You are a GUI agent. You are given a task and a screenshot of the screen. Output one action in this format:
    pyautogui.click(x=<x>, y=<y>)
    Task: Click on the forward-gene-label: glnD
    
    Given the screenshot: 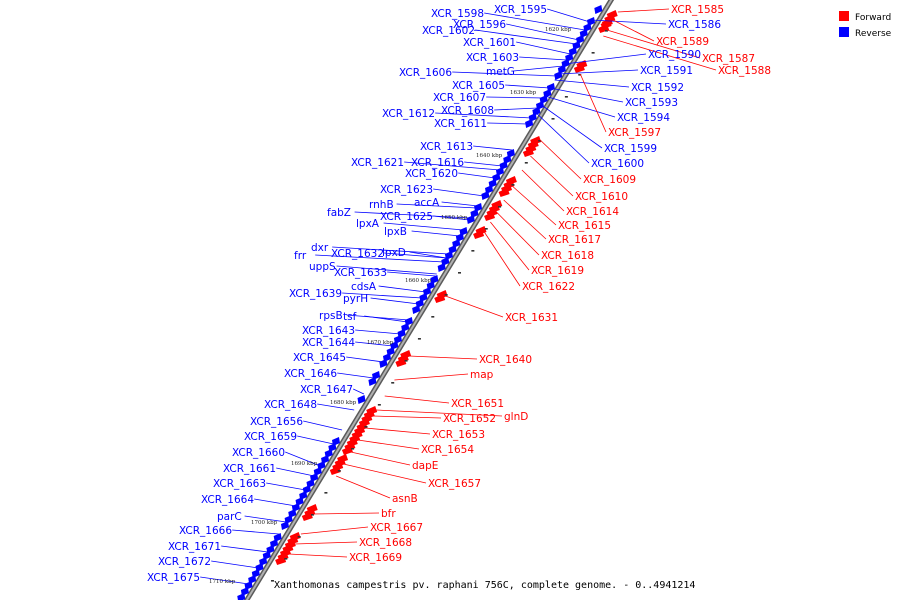 What is the action you would take?
    pyautogui.click(x=516, y=417)
    